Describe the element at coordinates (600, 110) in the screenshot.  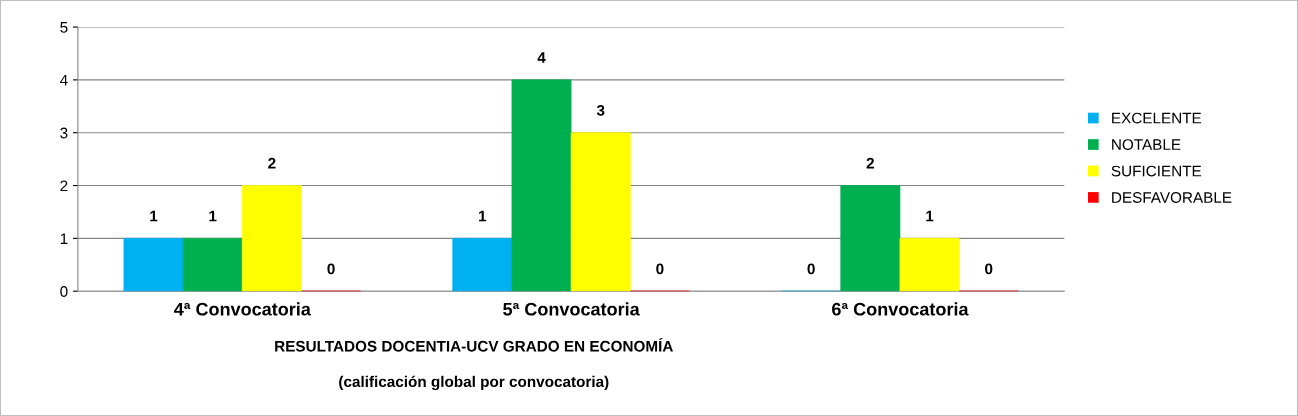
I see `data-label: 3` at that location.